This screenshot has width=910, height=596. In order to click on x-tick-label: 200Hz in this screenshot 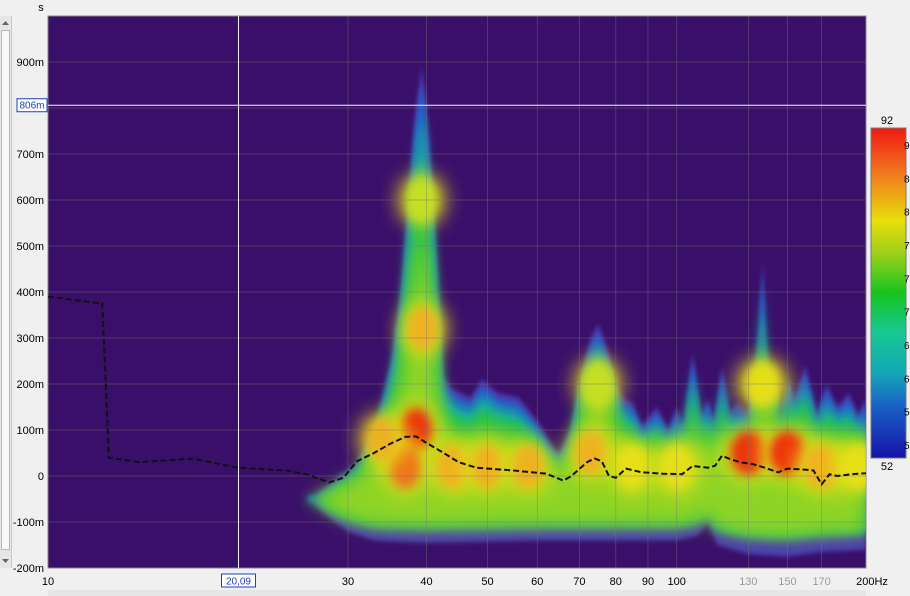, I will do `click(872, 582)`.